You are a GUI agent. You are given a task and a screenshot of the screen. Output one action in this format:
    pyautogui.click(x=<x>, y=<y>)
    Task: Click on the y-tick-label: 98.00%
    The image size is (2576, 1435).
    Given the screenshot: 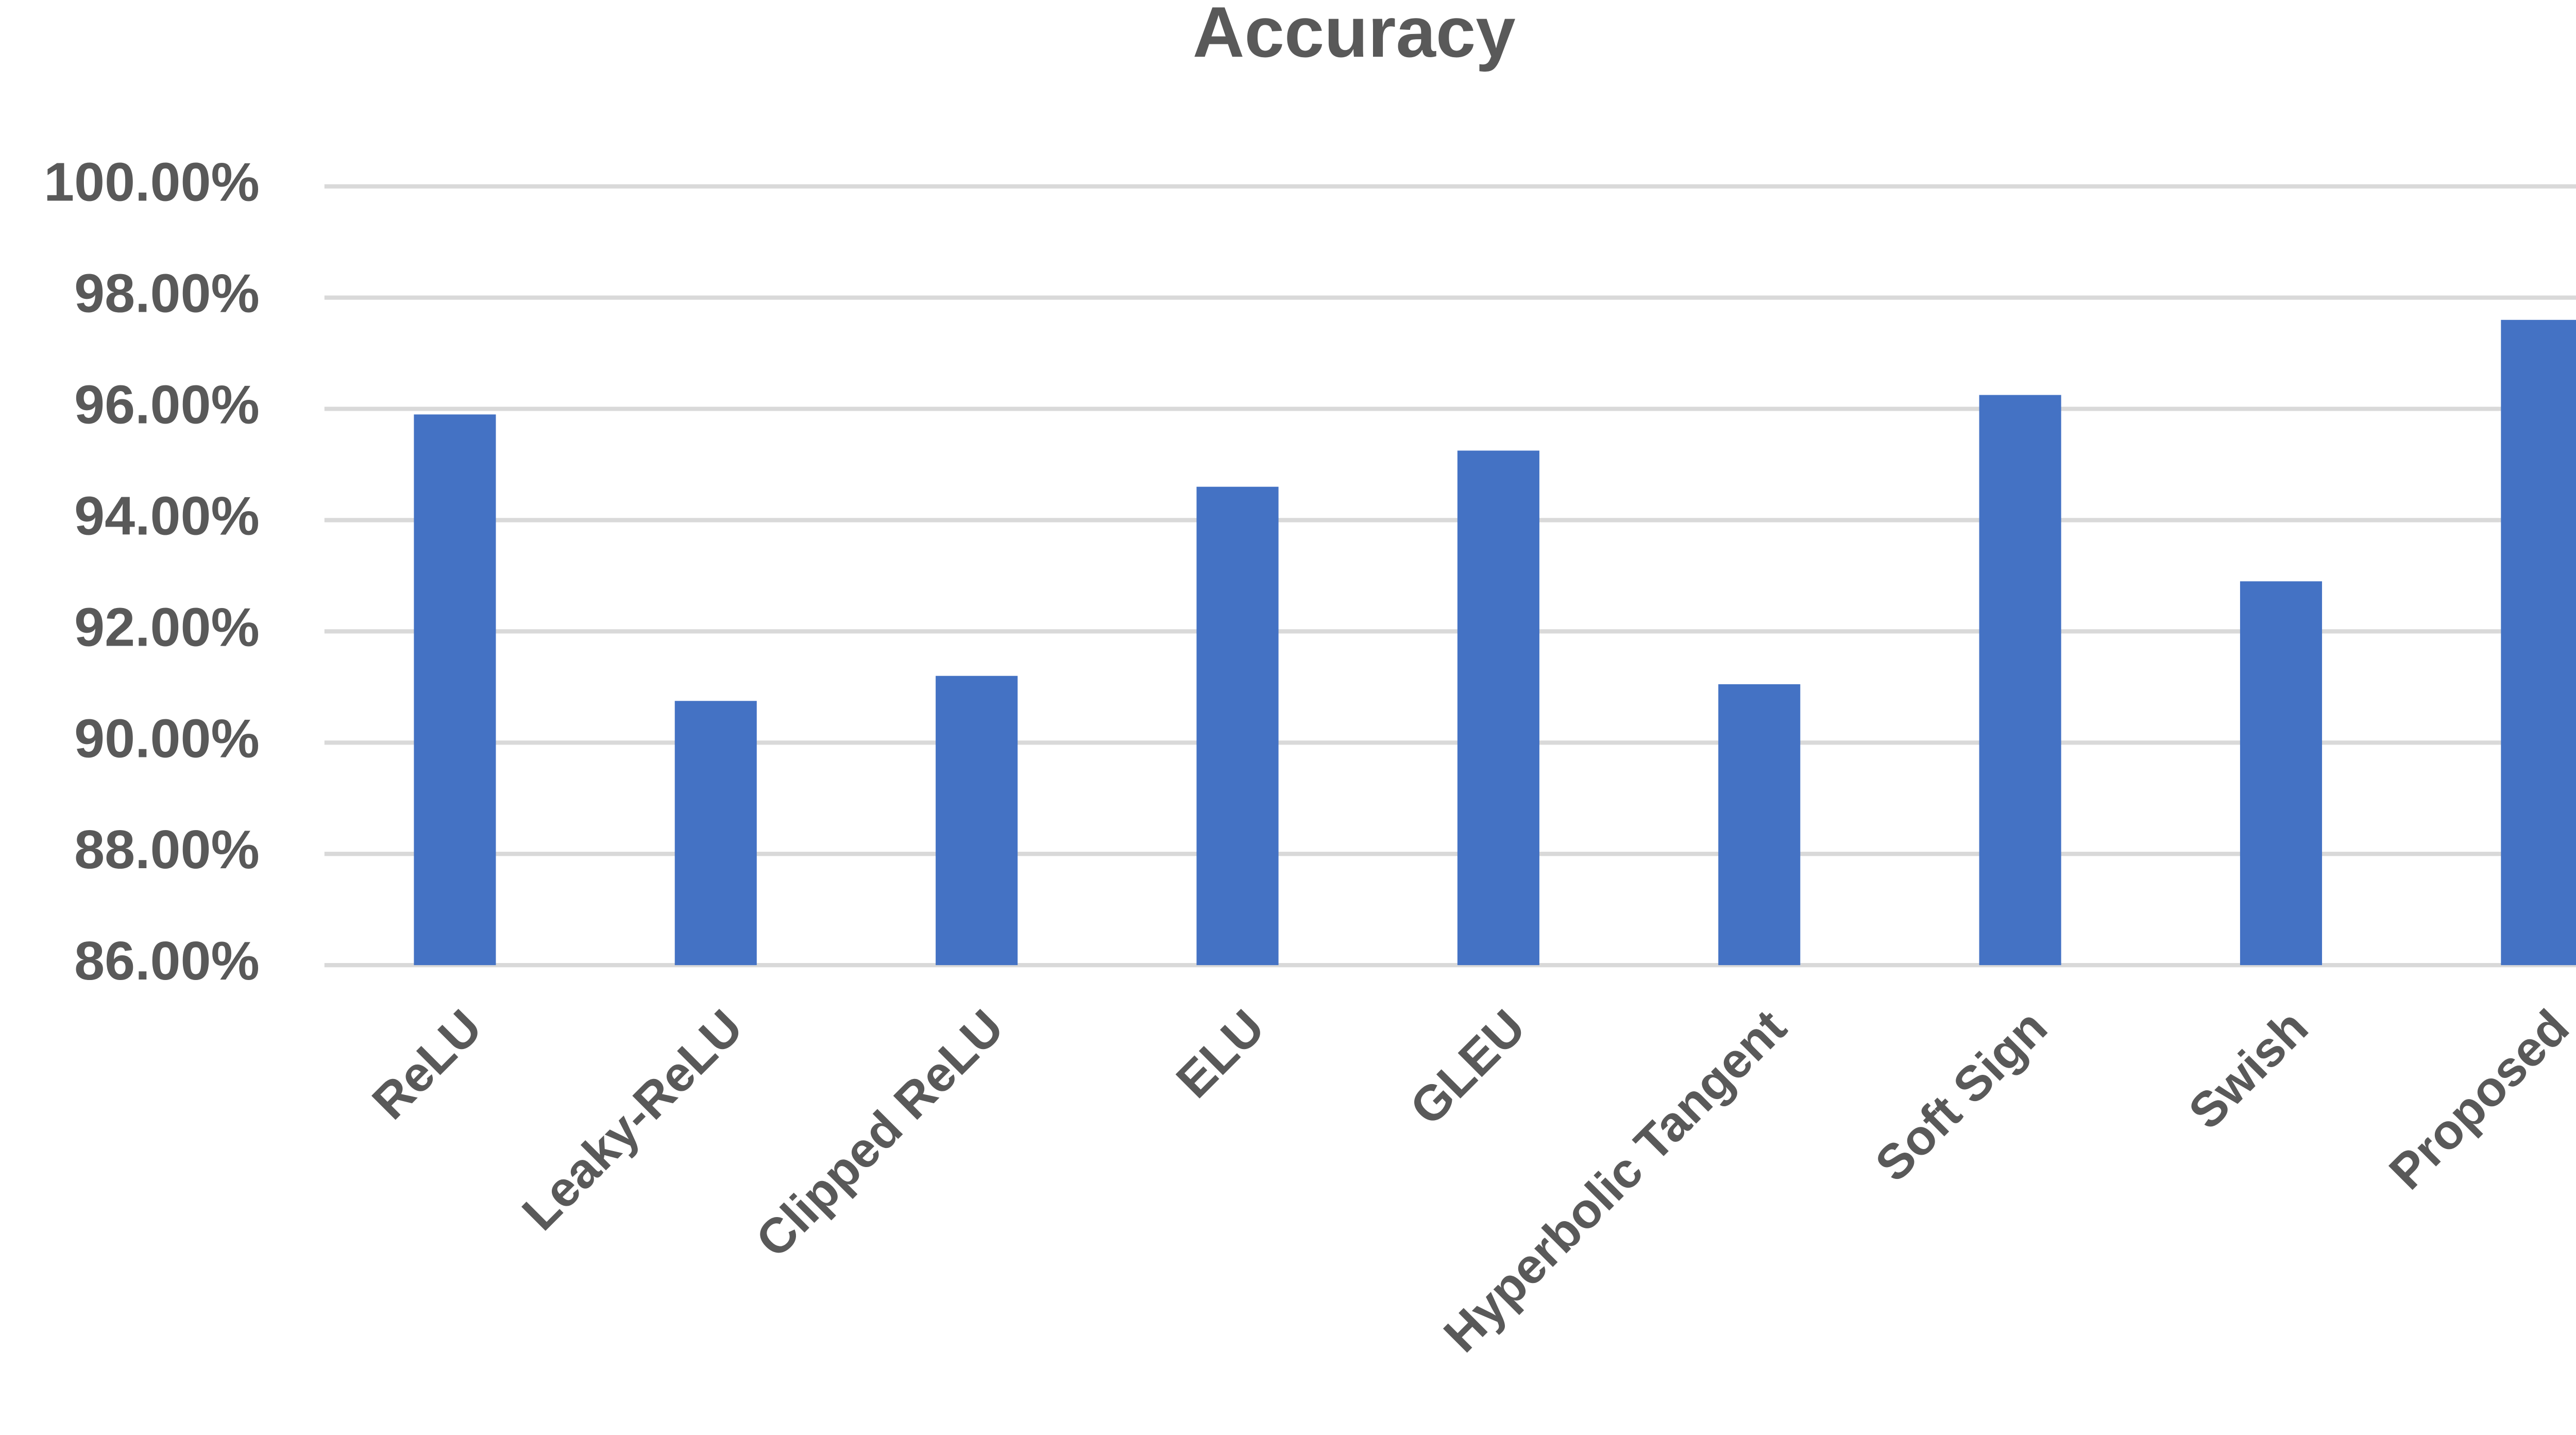 What is the action you would take?
    pyautogui.click(x=167, y=293)
    